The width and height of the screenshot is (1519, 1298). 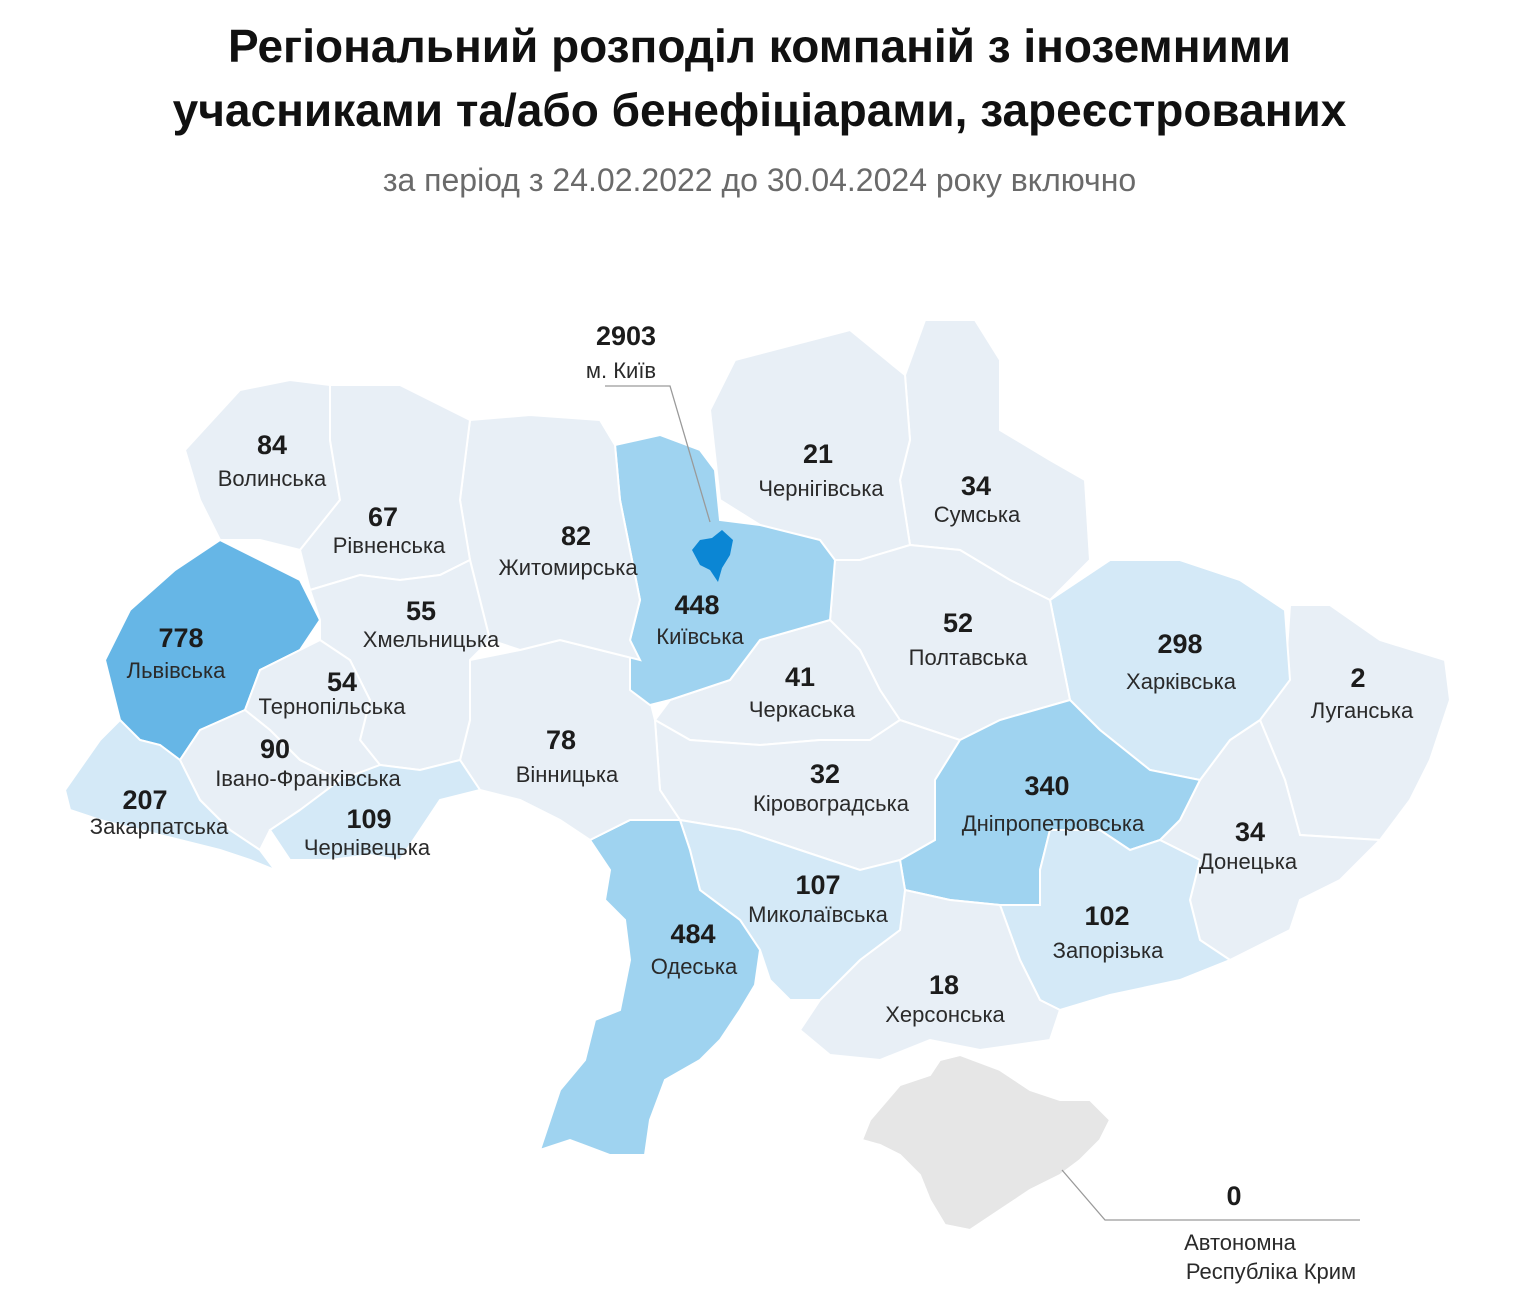 What do you see at coordinates (1106, 916) in the screenshot?
I see `value-zaporizhzhia: 102` at bounding box center [1106, 916].